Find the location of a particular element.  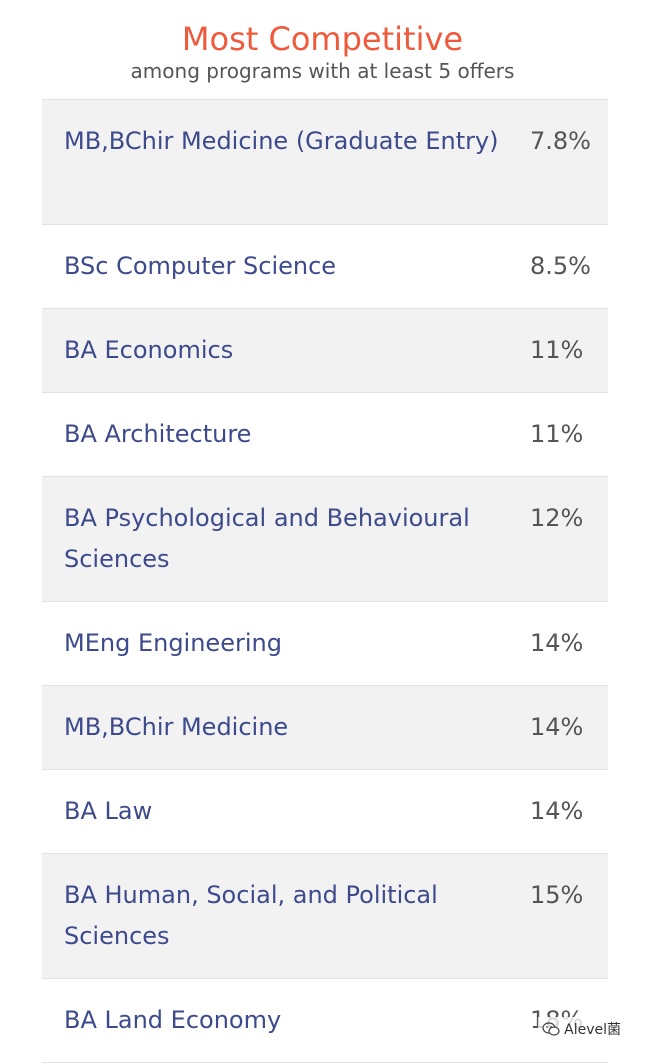

table-row: BA Architecture 11% is located at coordinates (325, 435).